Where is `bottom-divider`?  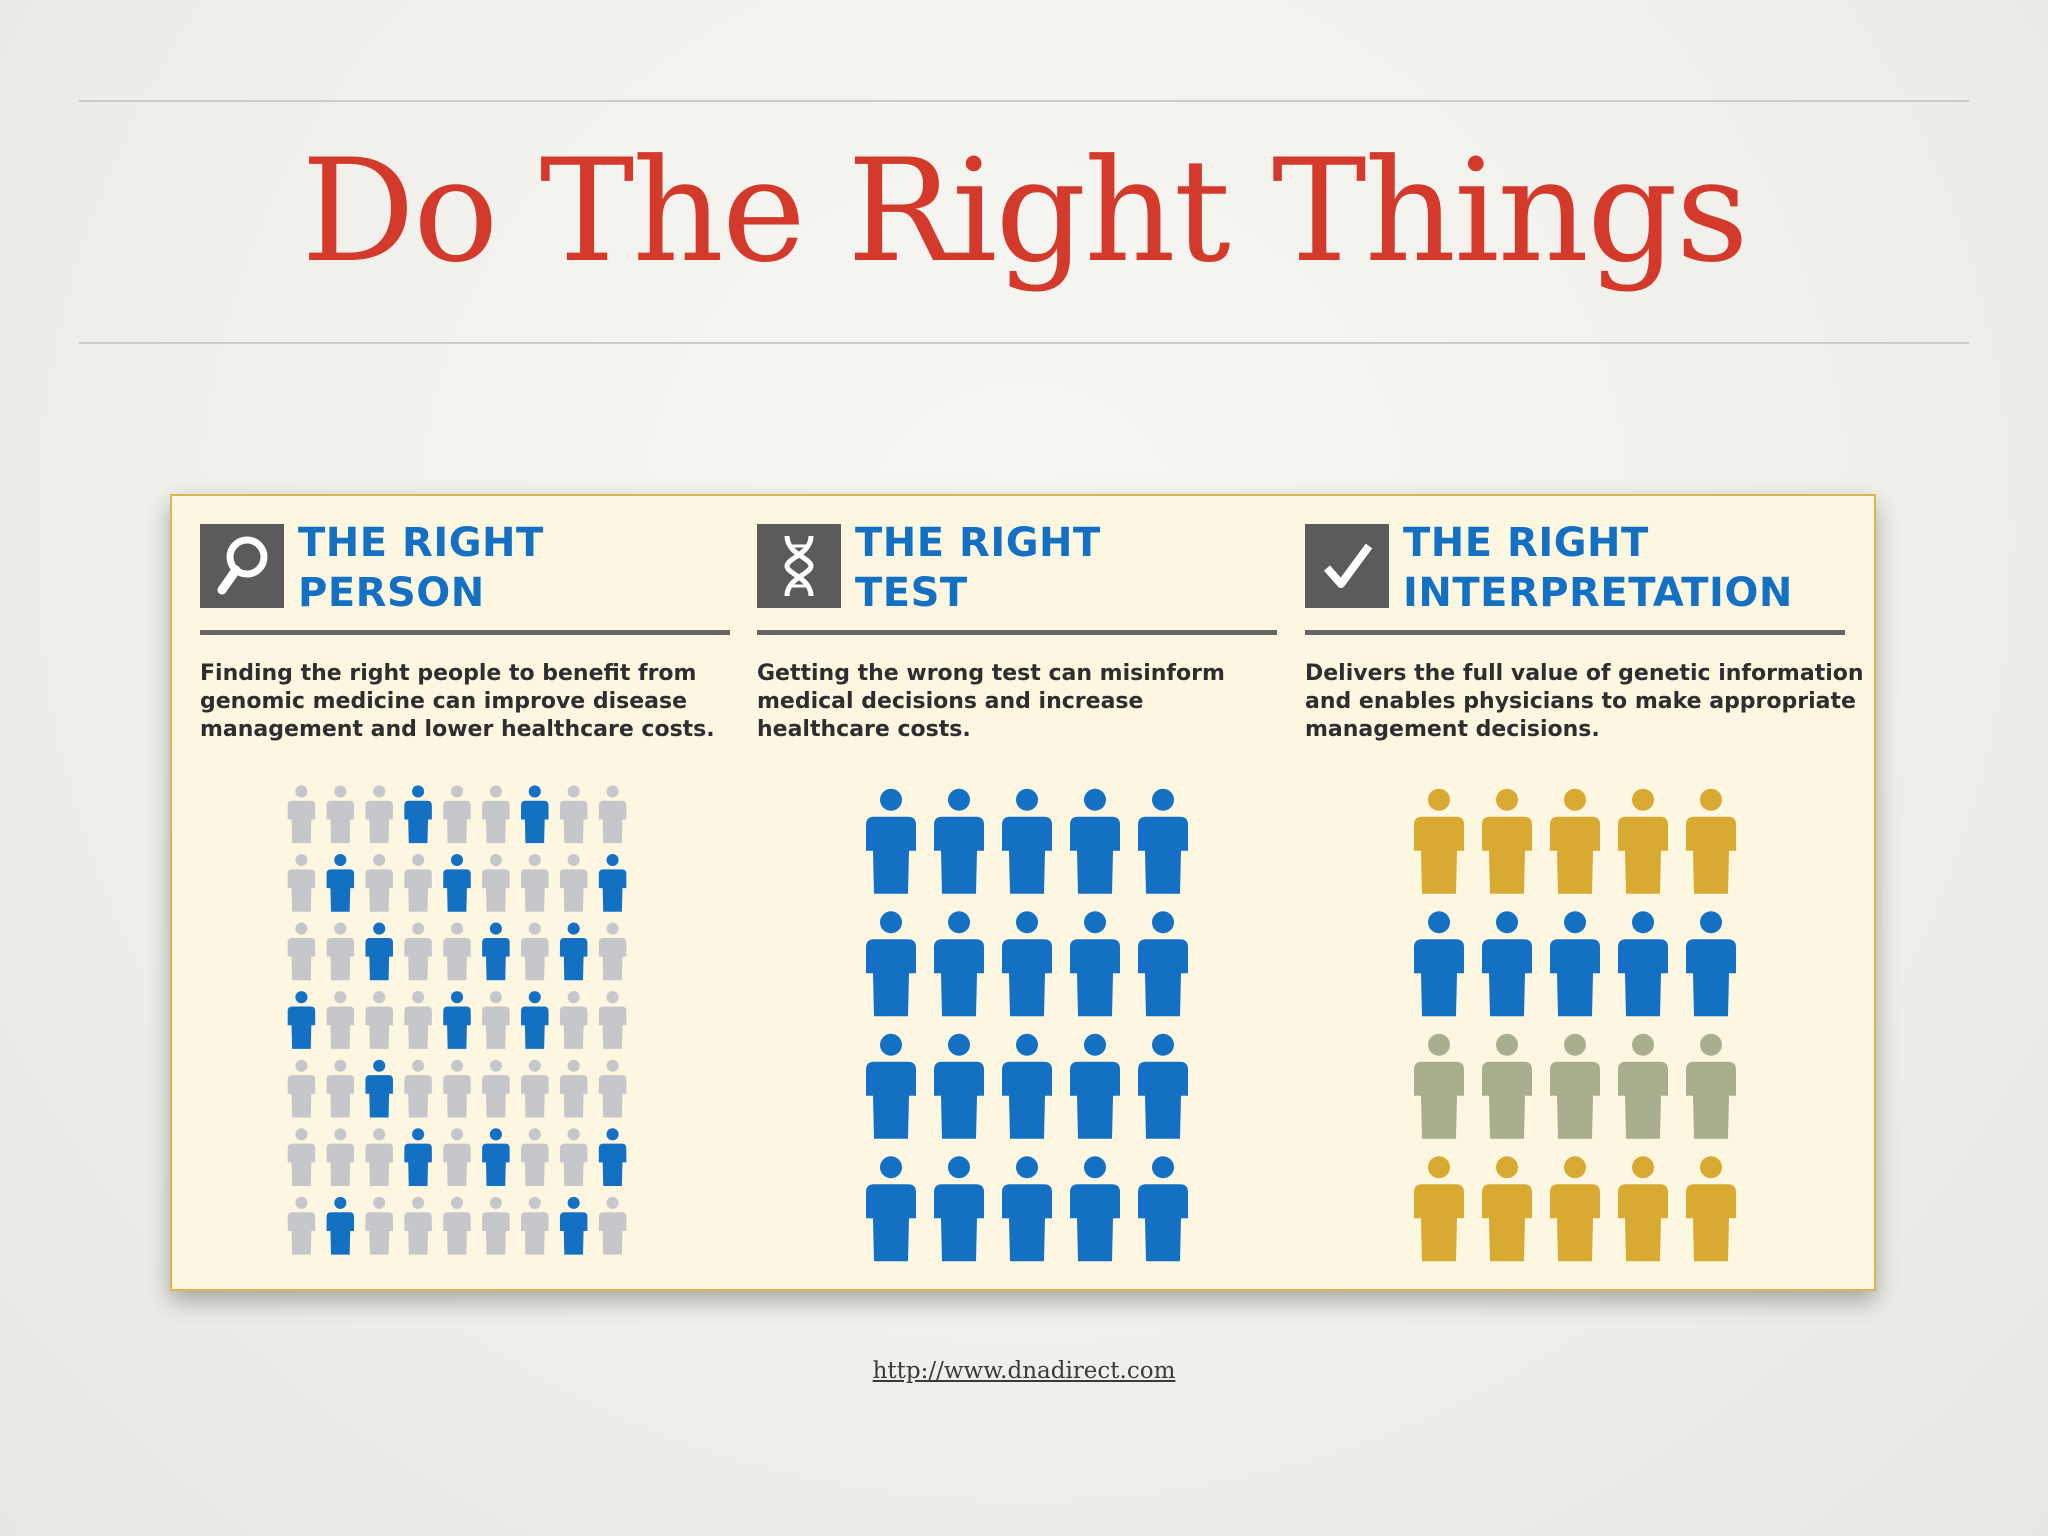
bottom-divider is located at coordinates (1024, 343).